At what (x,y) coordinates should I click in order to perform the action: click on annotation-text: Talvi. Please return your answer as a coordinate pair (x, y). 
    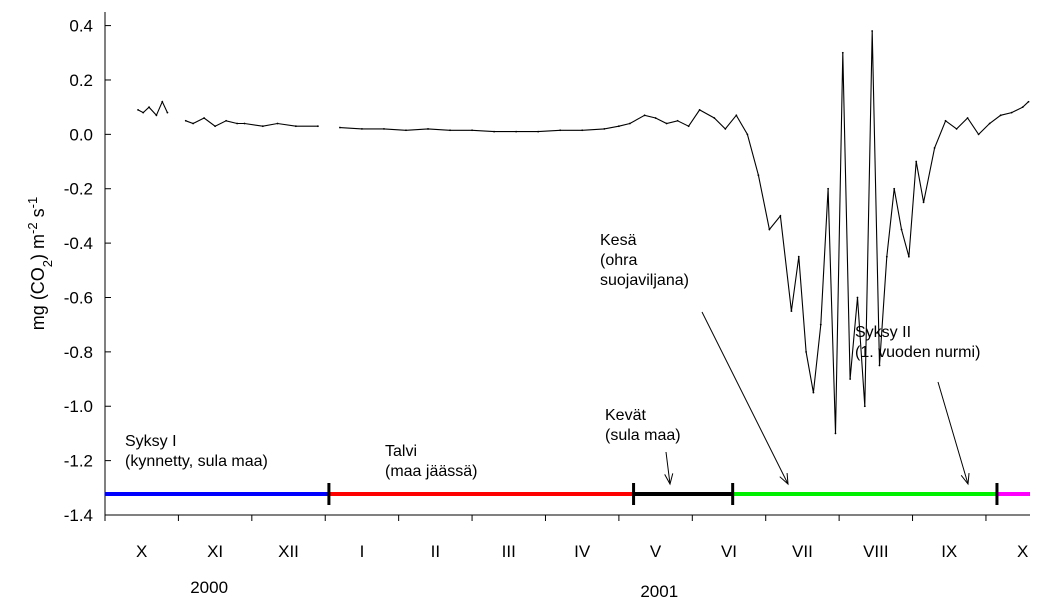
    Looking at the image, I should click on (401, 451).